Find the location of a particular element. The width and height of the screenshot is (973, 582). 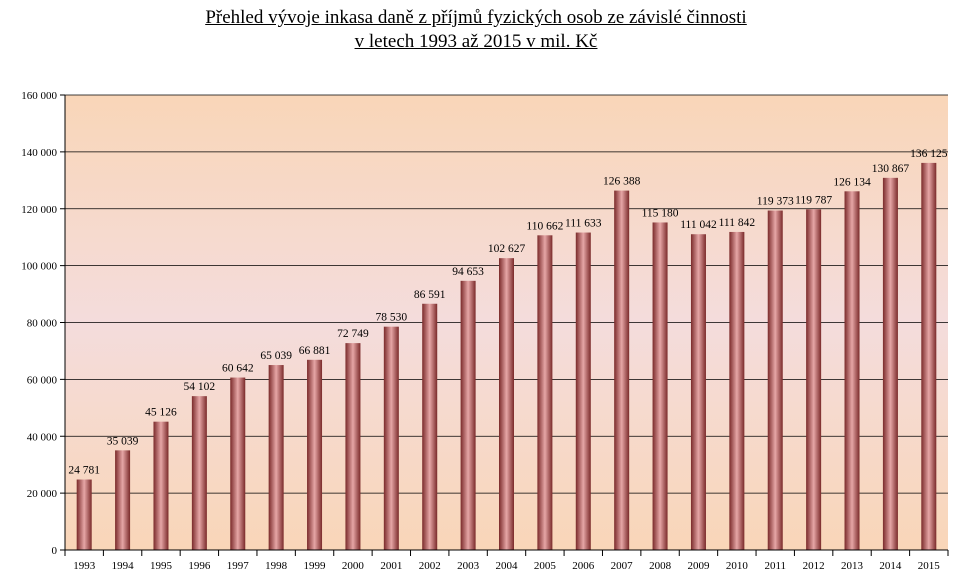

y-tick-label: 80 000 is located at coordinates (42, 324).